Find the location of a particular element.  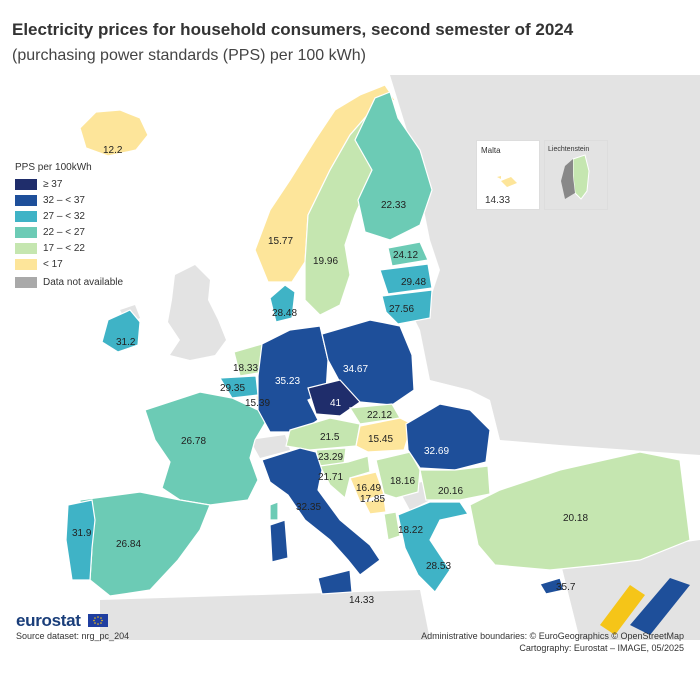

liechtenstein-shape is located at coordinates (575, 177).